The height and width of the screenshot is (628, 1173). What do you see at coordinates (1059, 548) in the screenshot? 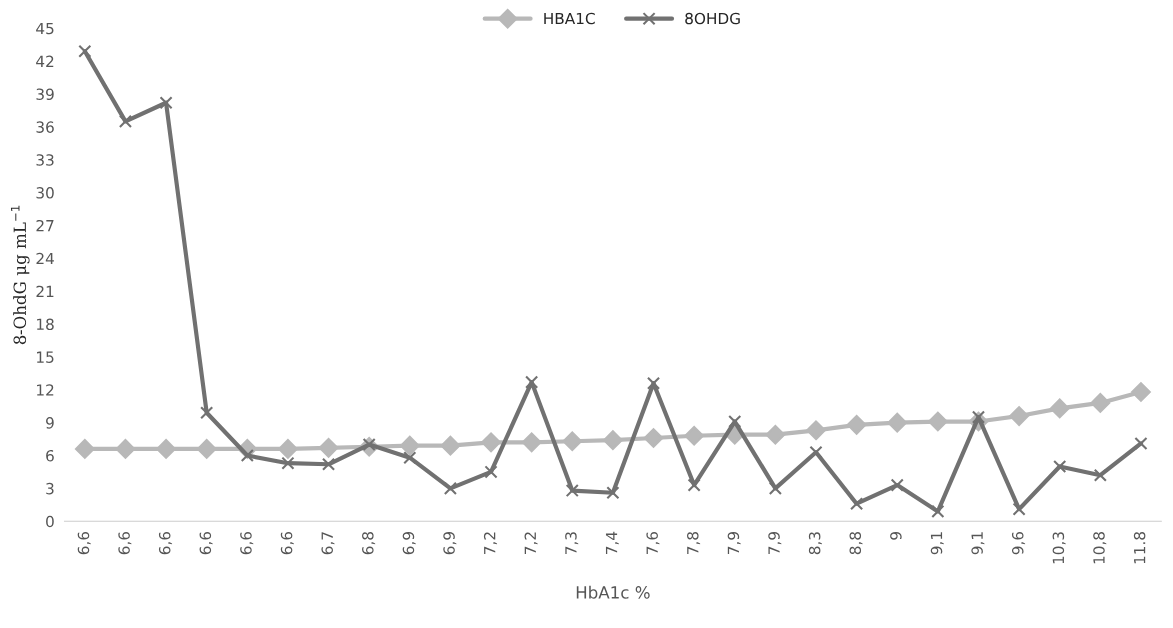
I see `x-tick-label: 10,3` at bounding box center [1059, 548].